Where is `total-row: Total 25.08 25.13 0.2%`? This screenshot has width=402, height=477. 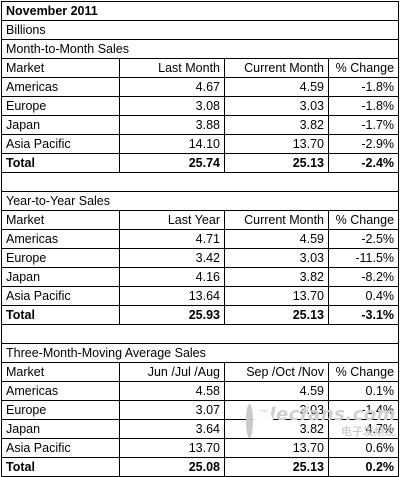 total-row: Total 25.08 25.13 0.2% is located at coordinates (200, 467).